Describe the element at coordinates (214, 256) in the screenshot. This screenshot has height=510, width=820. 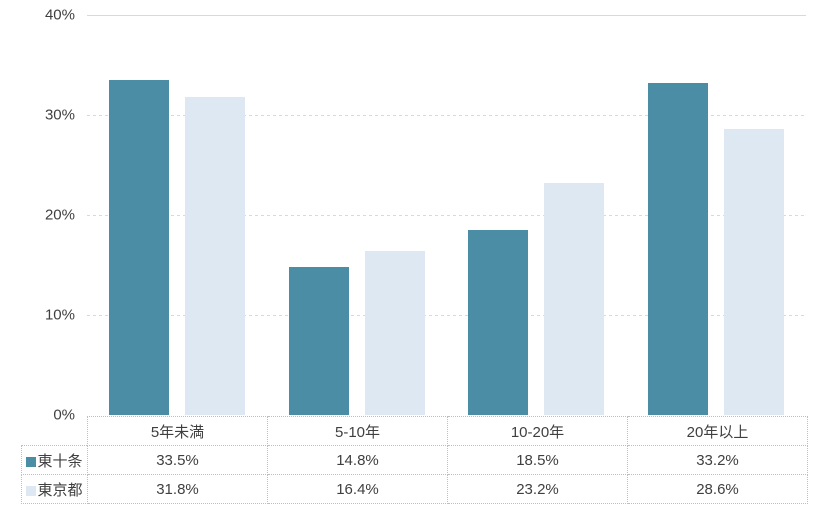
I see `bar-東京都-5年未満` at that location.